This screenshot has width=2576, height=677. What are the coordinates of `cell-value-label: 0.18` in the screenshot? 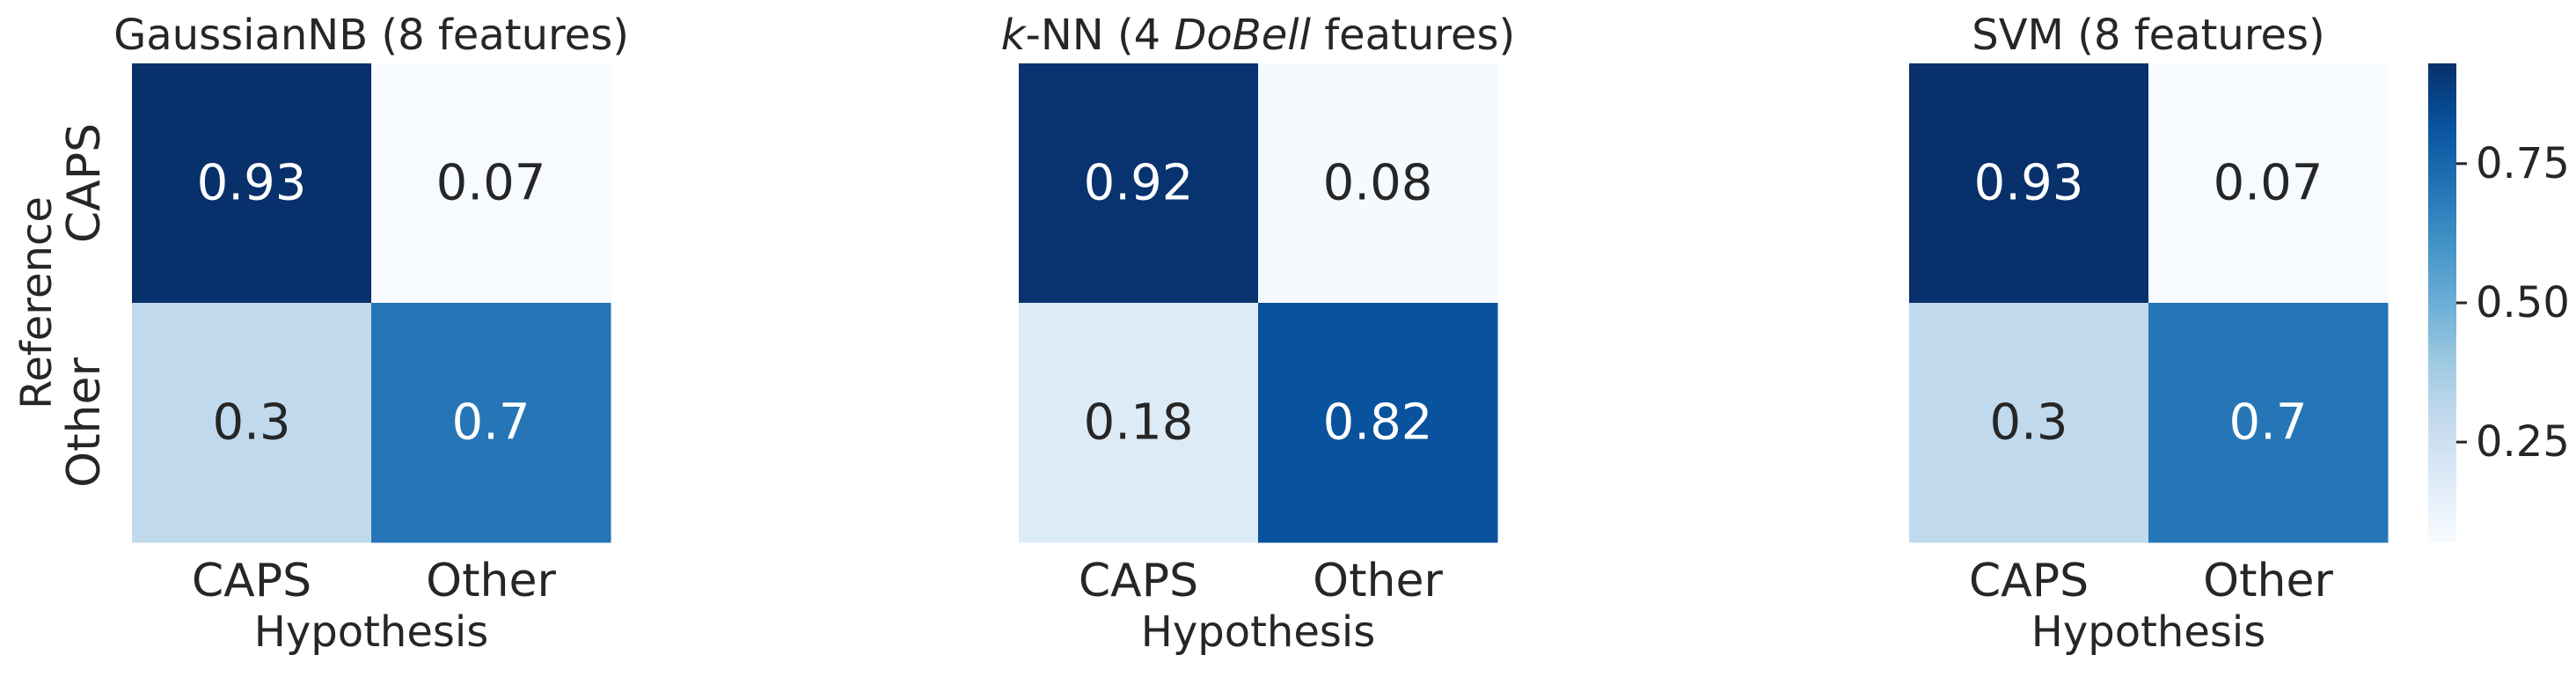 It's located at (1139, 423).